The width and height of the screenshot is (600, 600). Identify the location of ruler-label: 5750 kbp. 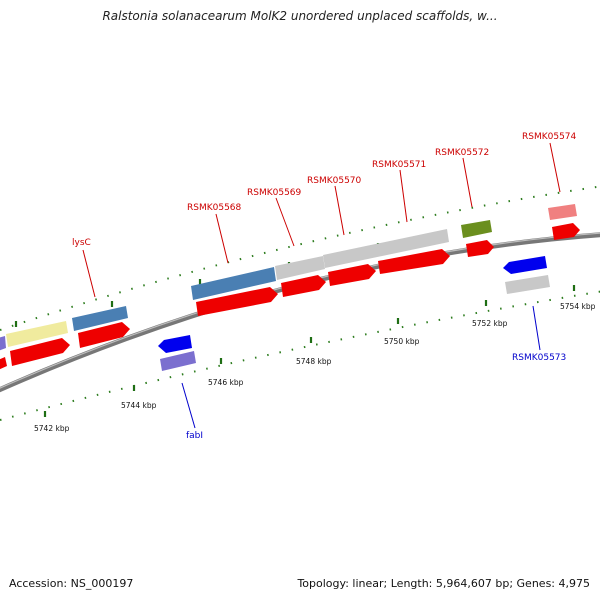
(402, 341).